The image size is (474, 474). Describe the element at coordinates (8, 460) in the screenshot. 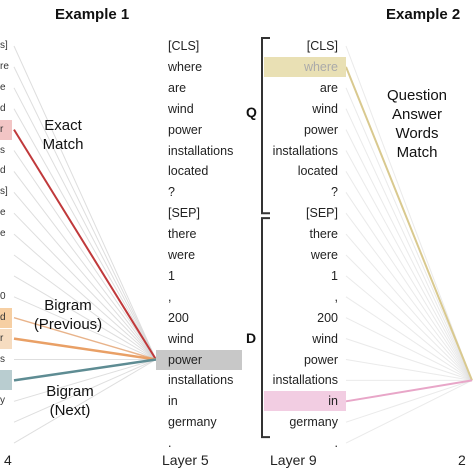

I see `layer4-label: 4` at that location.